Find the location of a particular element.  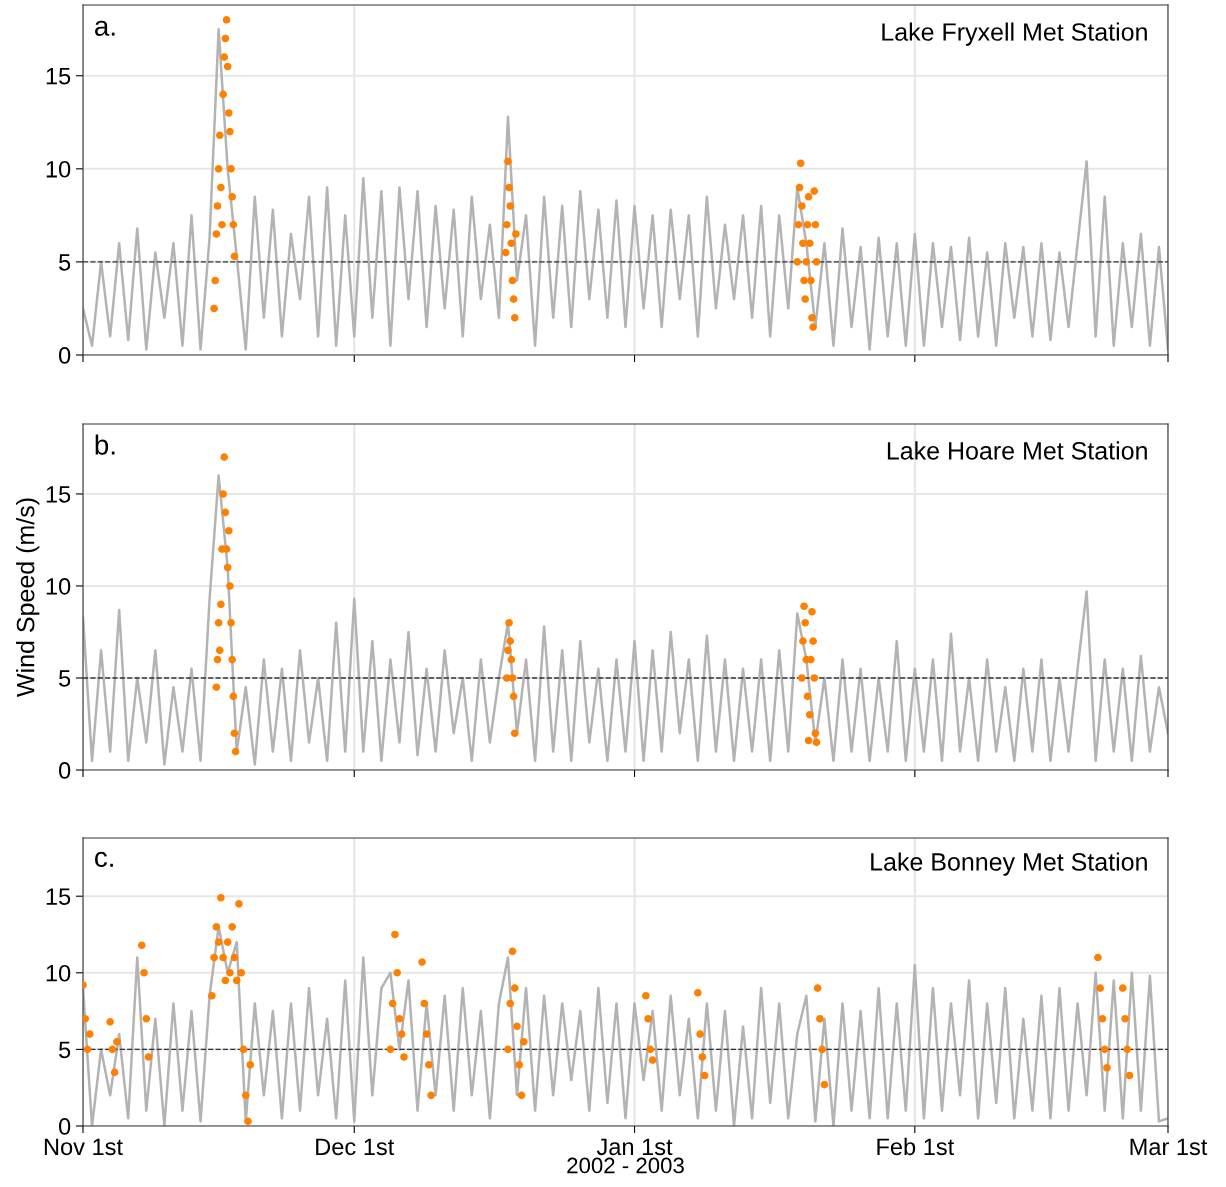

annotation: b. is located at coordinates (105, 444).